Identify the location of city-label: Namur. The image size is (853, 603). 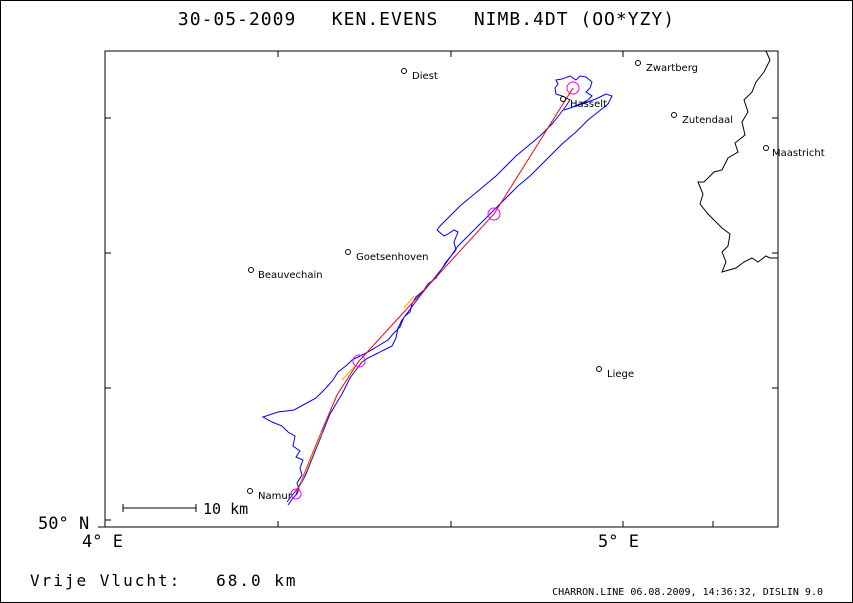
(275, 496).